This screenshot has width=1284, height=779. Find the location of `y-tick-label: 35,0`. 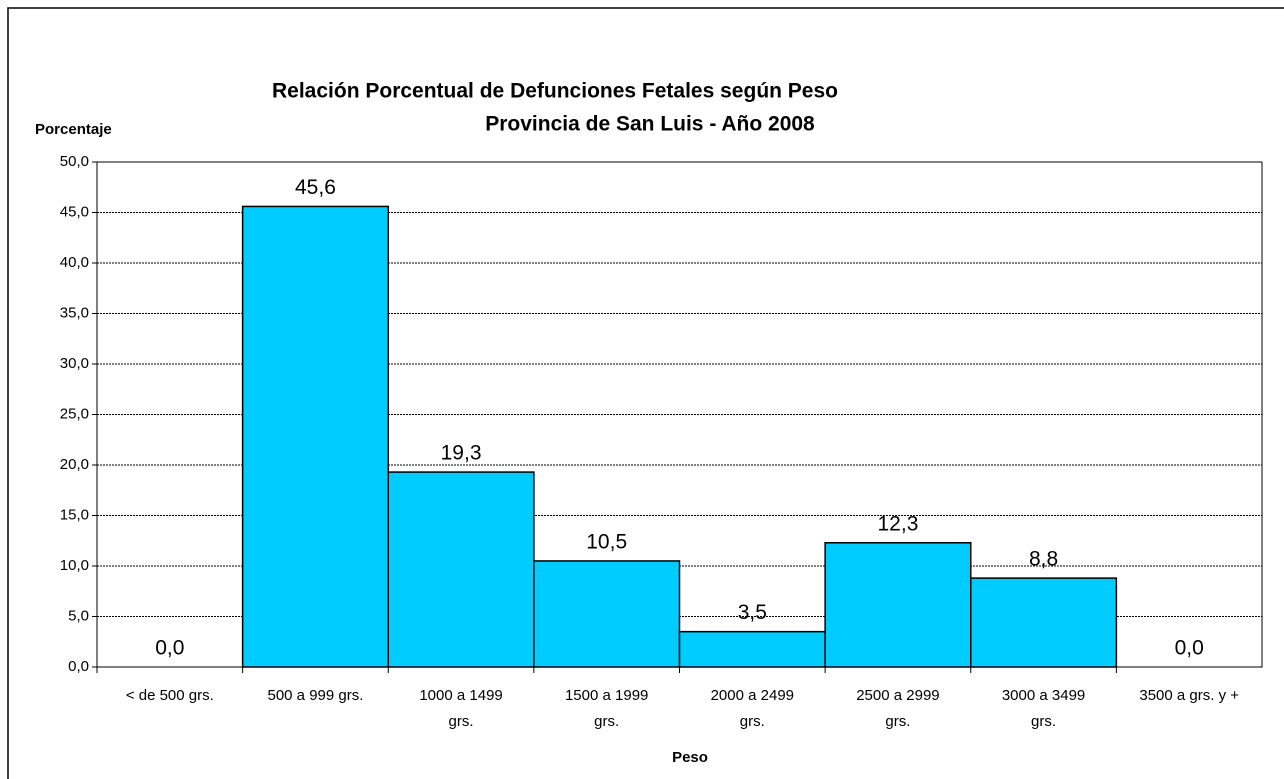

y-tick-label: 35,0 is located at coordinates (74, 312).